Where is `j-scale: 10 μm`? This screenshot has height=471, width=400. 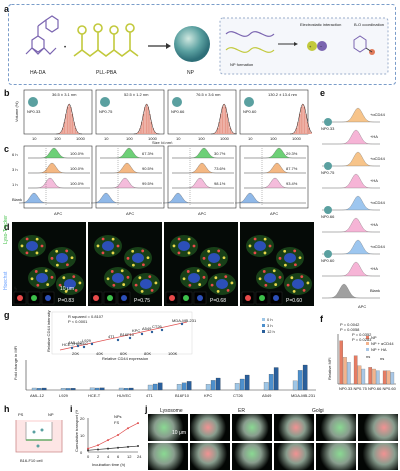
j-scale: 10 μm is located at coordinates (179, 433).